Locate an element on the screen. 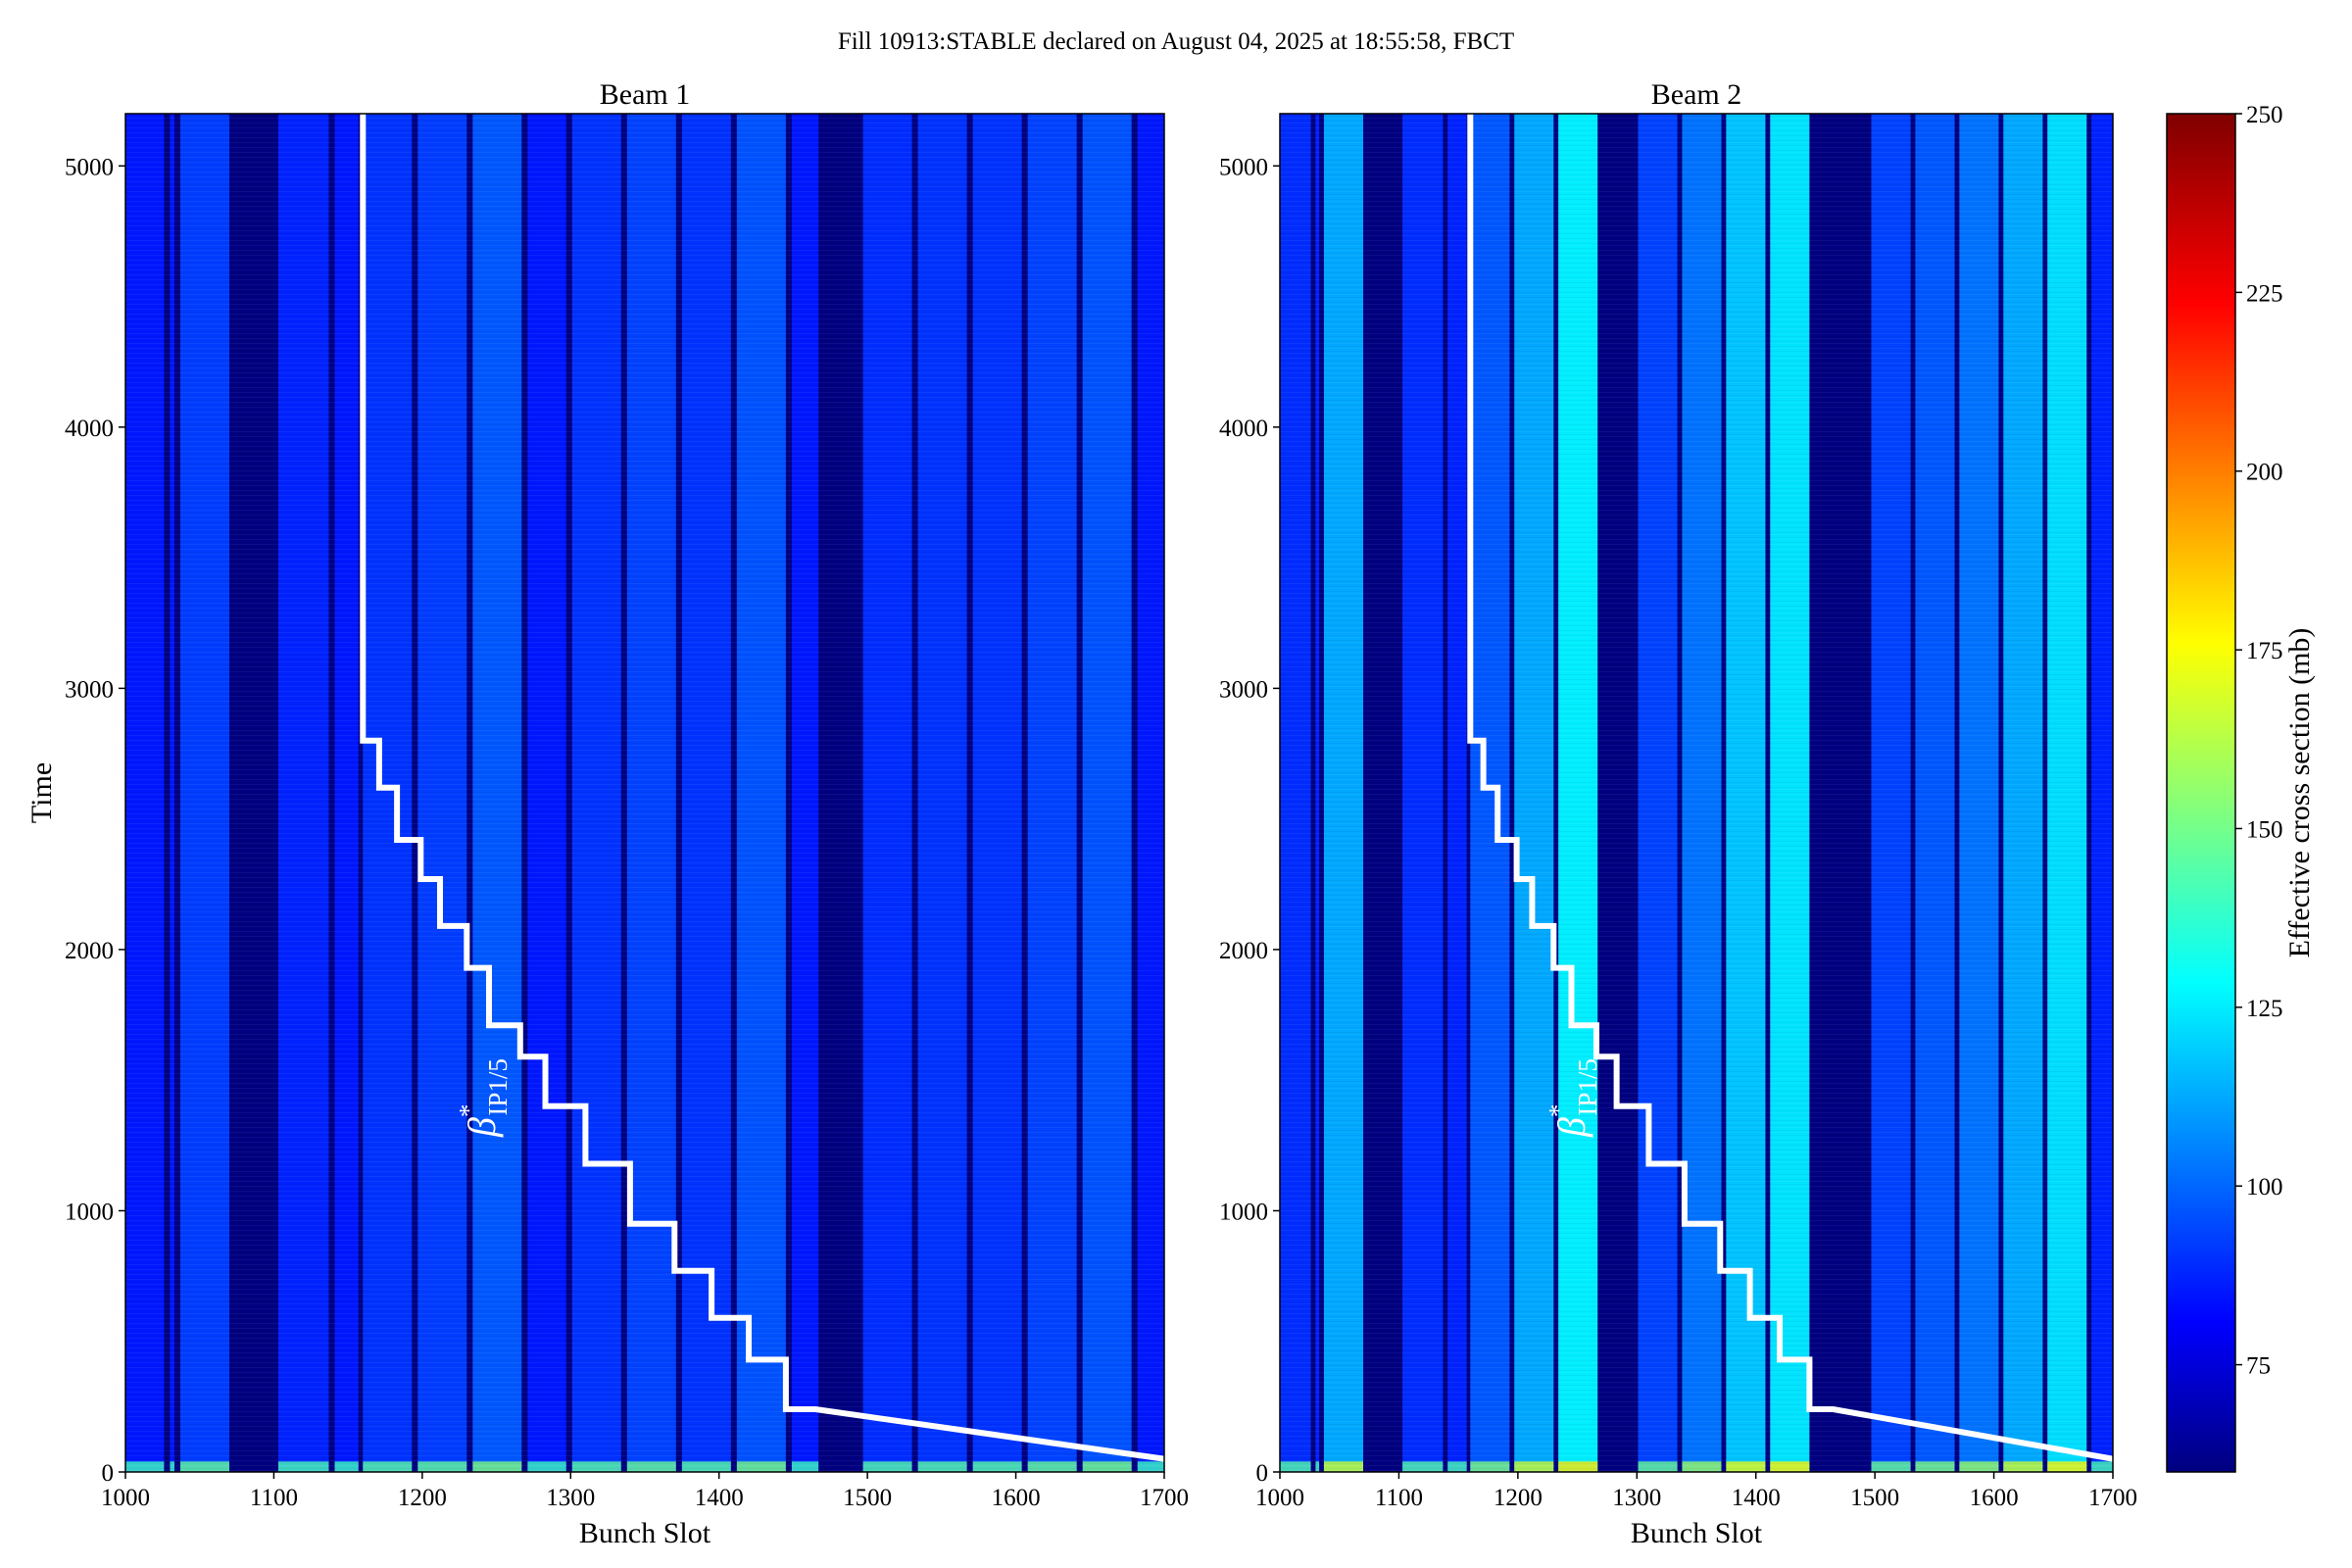 The width and height of the screenshot is (2352, 1568). beam-1-xtick-label: 1000 is located at coordinates (126, 1498).